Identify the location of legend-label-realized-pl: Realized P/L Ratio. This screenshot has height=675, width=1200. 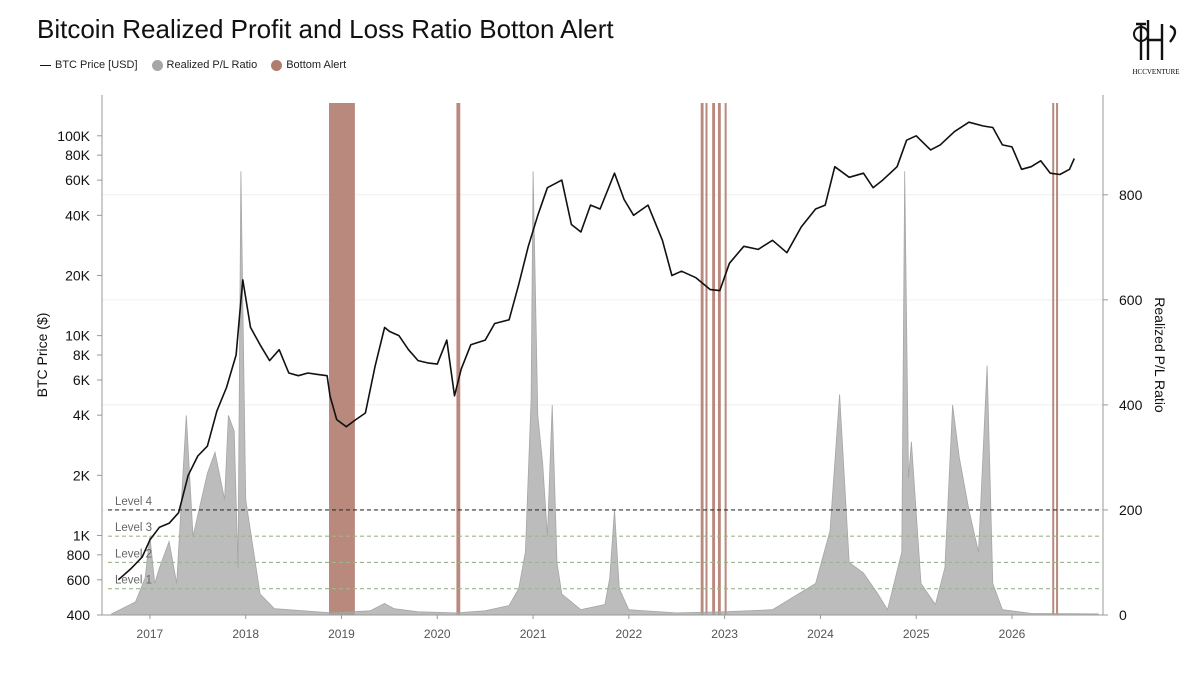
(212, 65).